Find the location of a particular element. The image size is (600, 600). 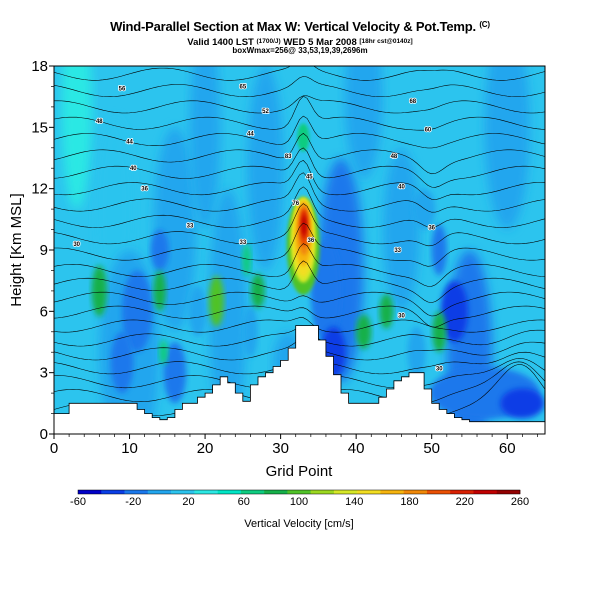

x-tick-label: 40 is located at coordinates (356, 448).